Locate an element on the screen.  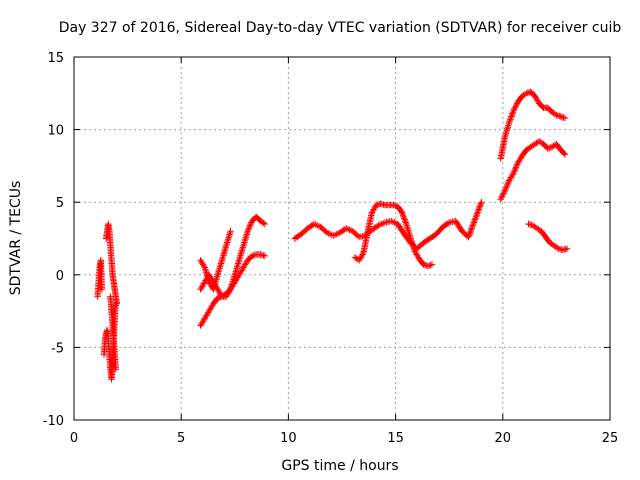
x-tick-label: 10 is located at coordinates (288, 438).